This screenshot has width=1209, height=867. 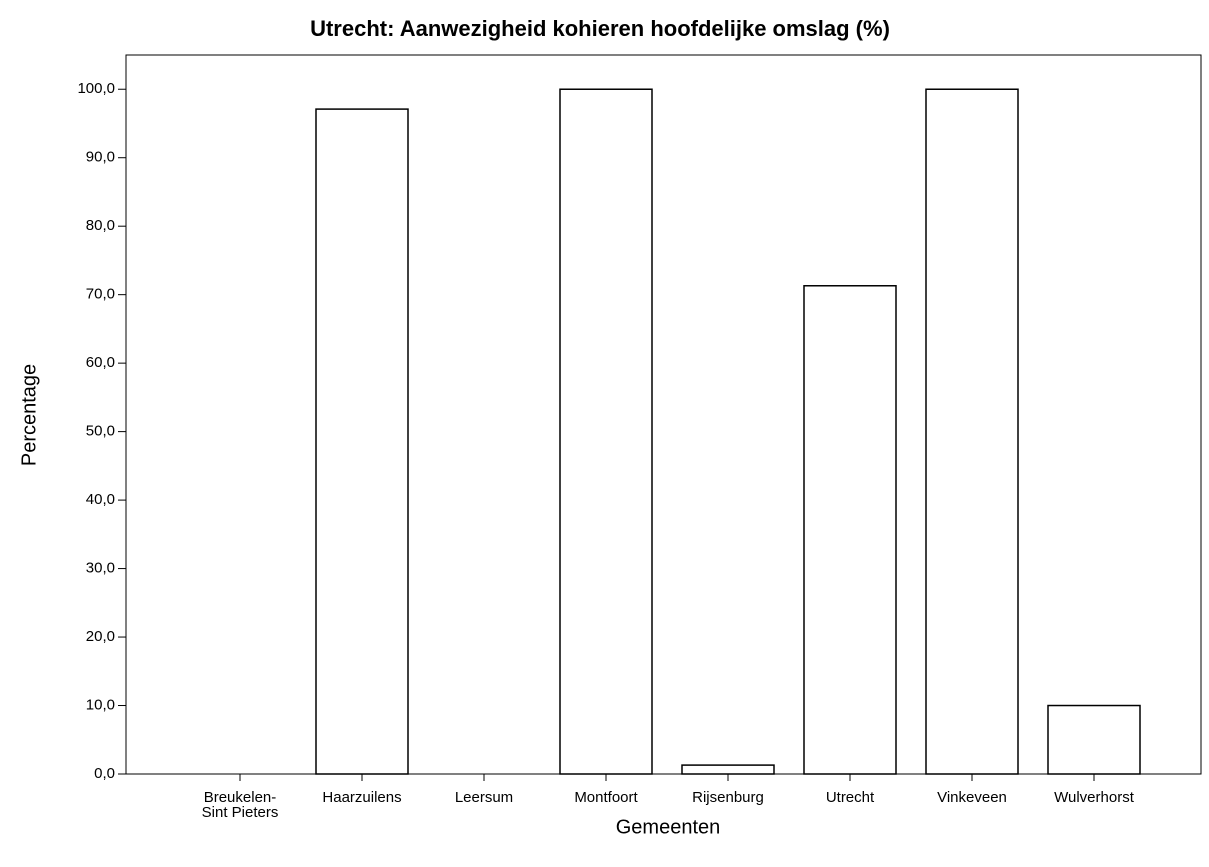 I want to click on y-tick-label: 100,0, so click(x=96, y=88).